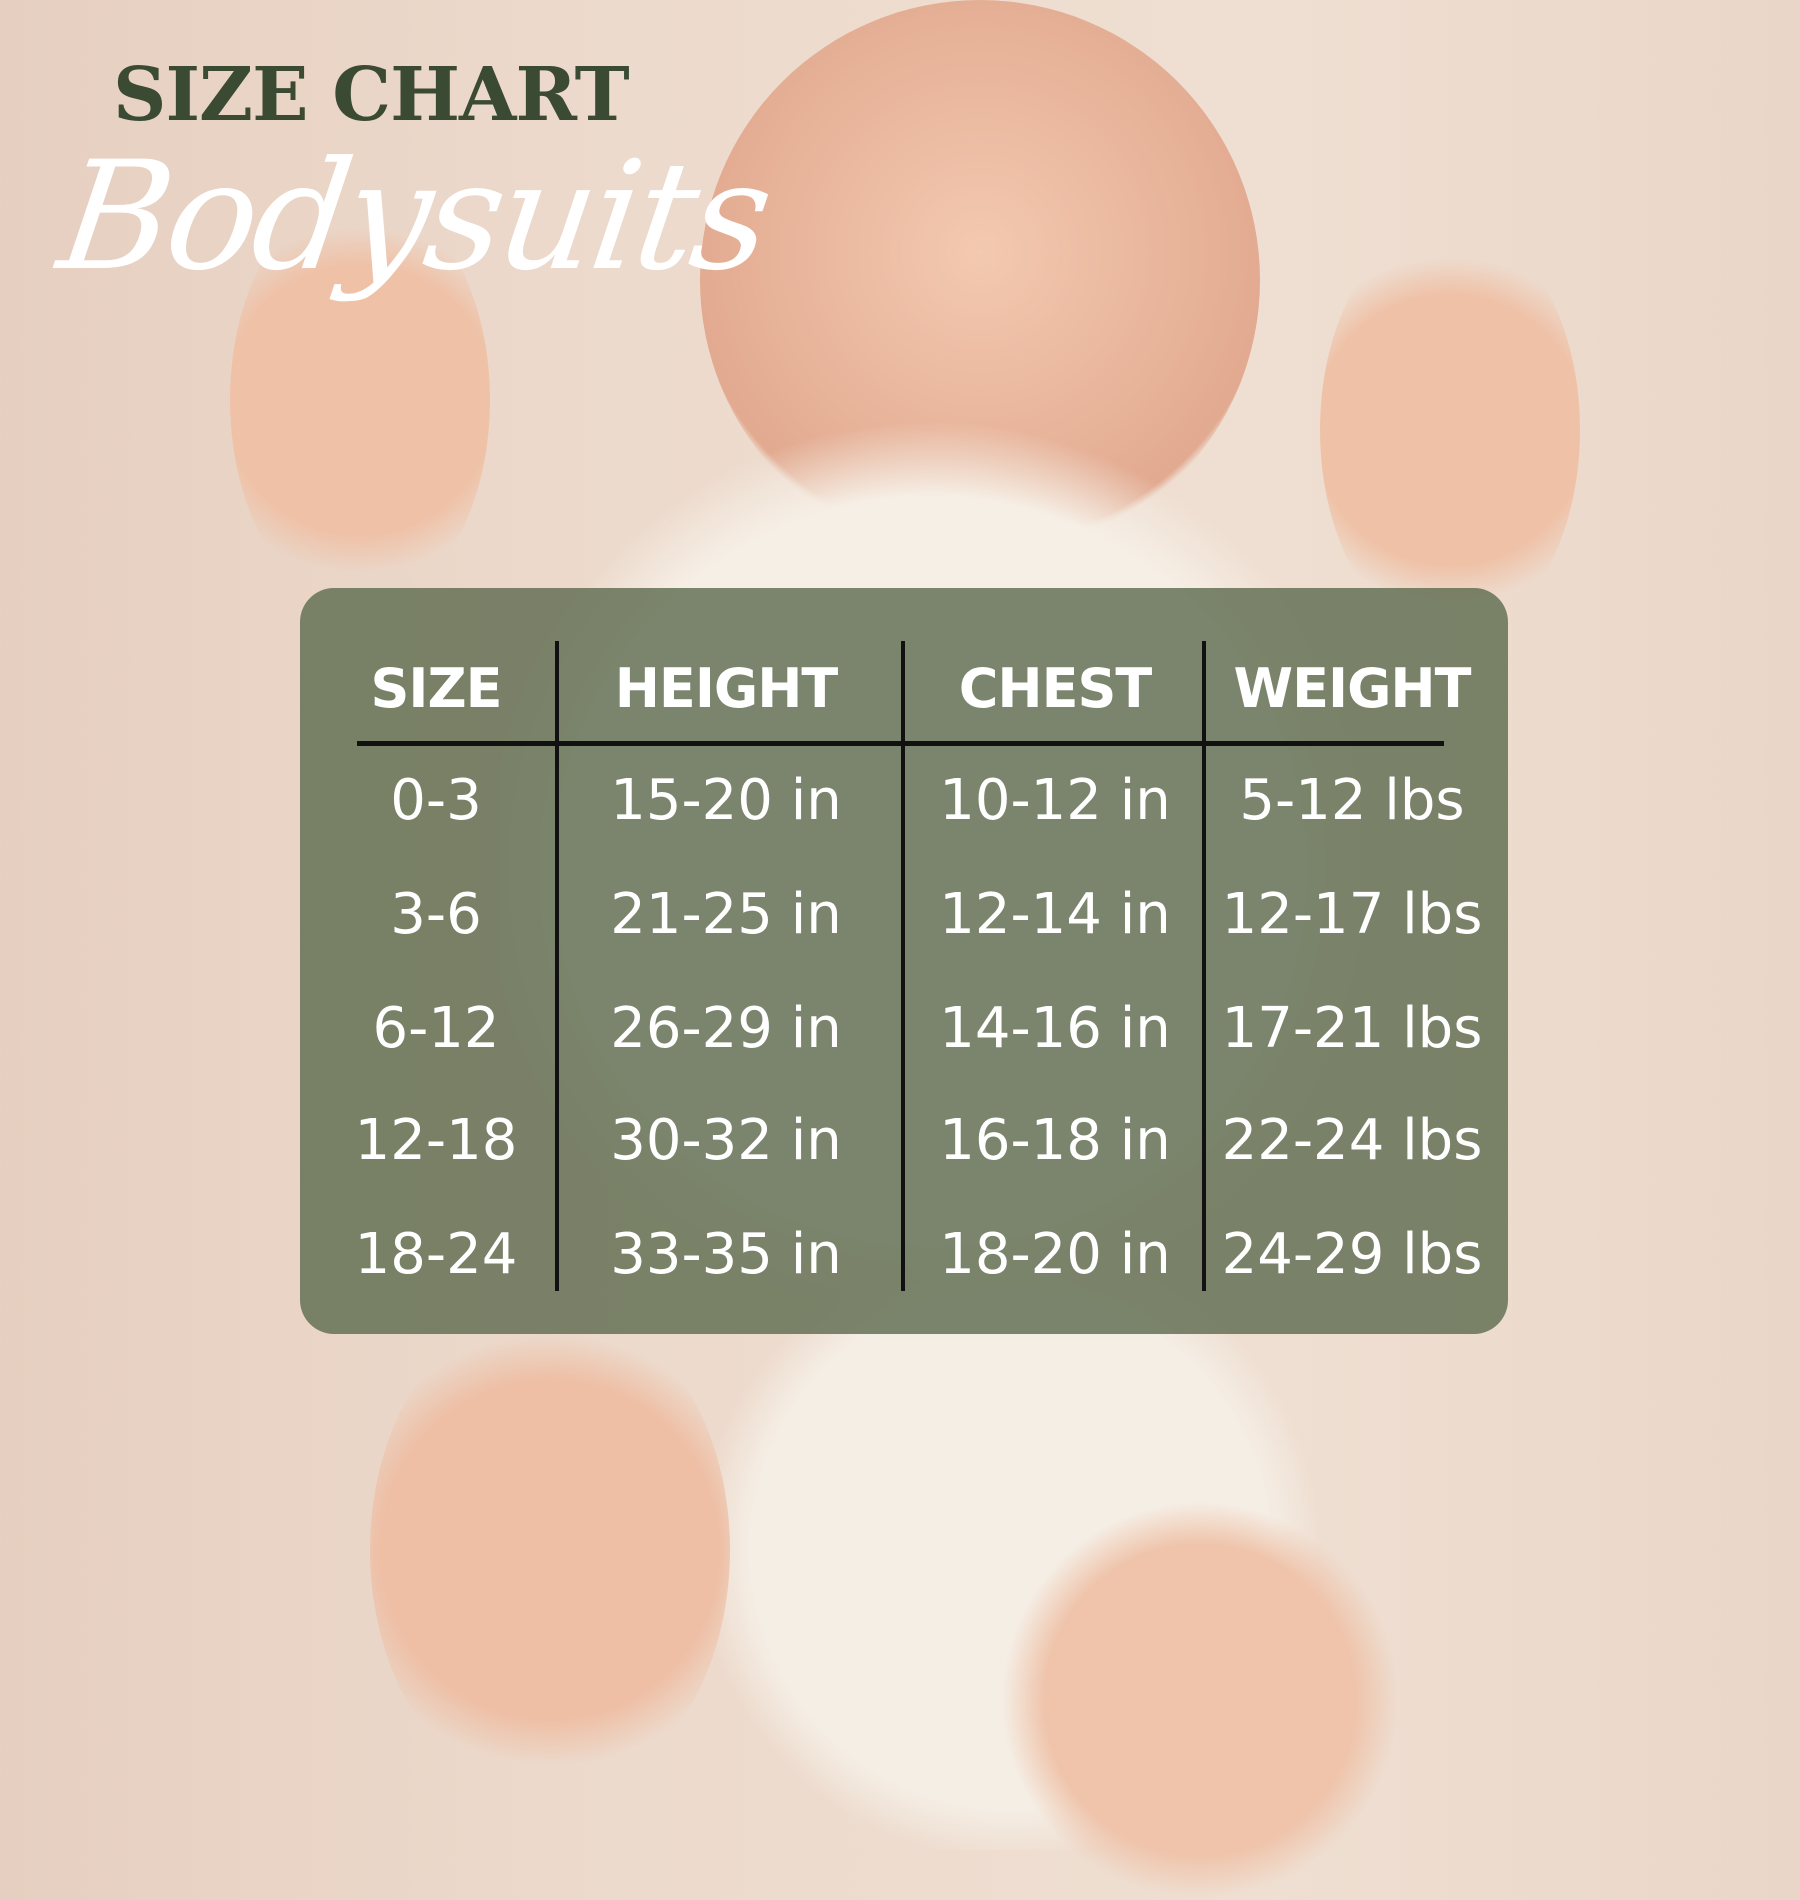 This screenshot has width=1800, height=1900. What do you see at coordinates (1055, 914) in the screenshot?
I see `cell-chest: 12-14 in` at bounding box center [1055, 914].